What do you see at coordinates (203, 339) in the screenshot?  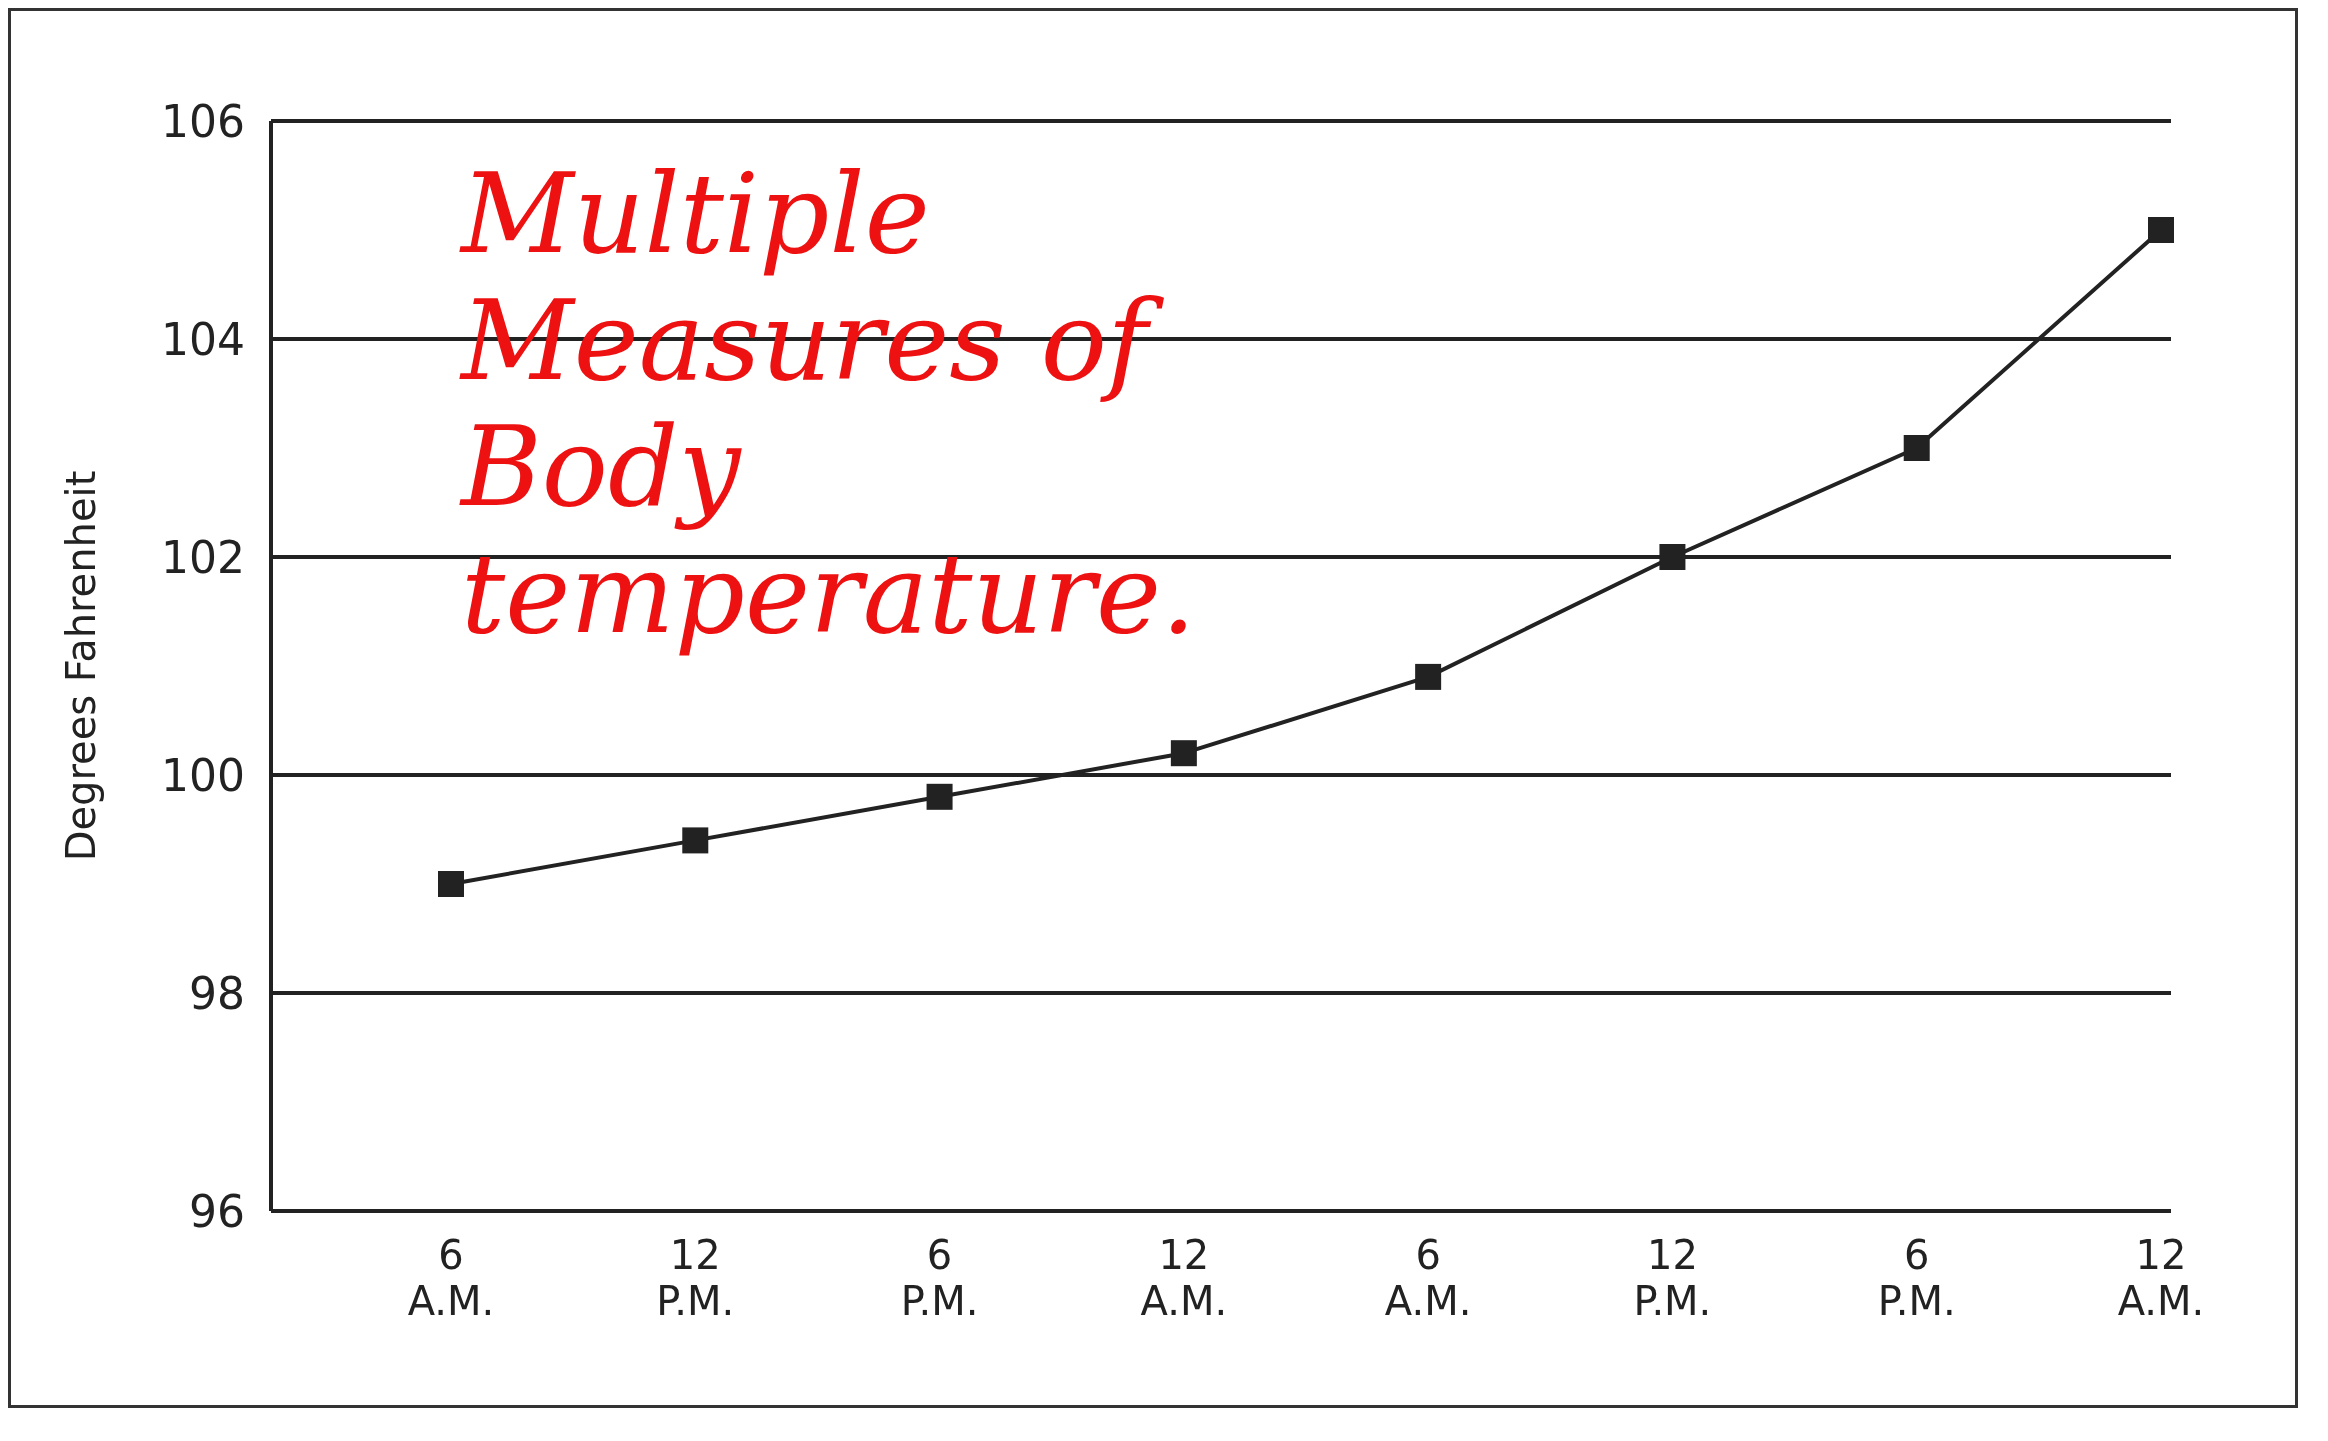 I see `y-tick-label: 104` at bounding box center [203, 339].